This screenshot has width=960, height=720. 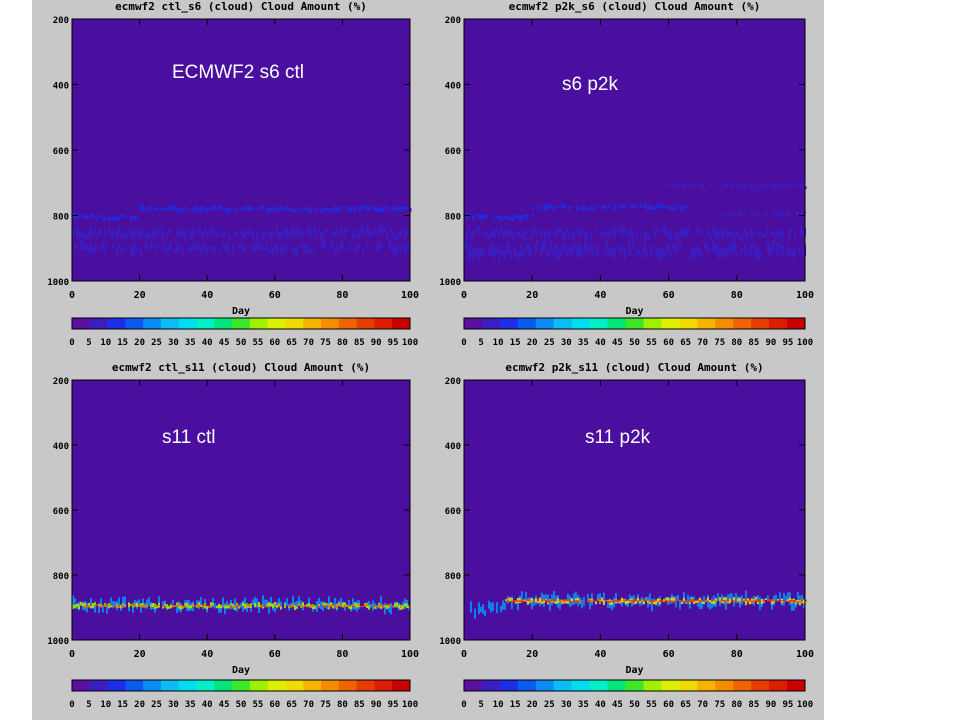 What do you see at coordinates (61, 218) in the screenshot?
I see `y-tick-label: 800` at bounding box center [61, 218].